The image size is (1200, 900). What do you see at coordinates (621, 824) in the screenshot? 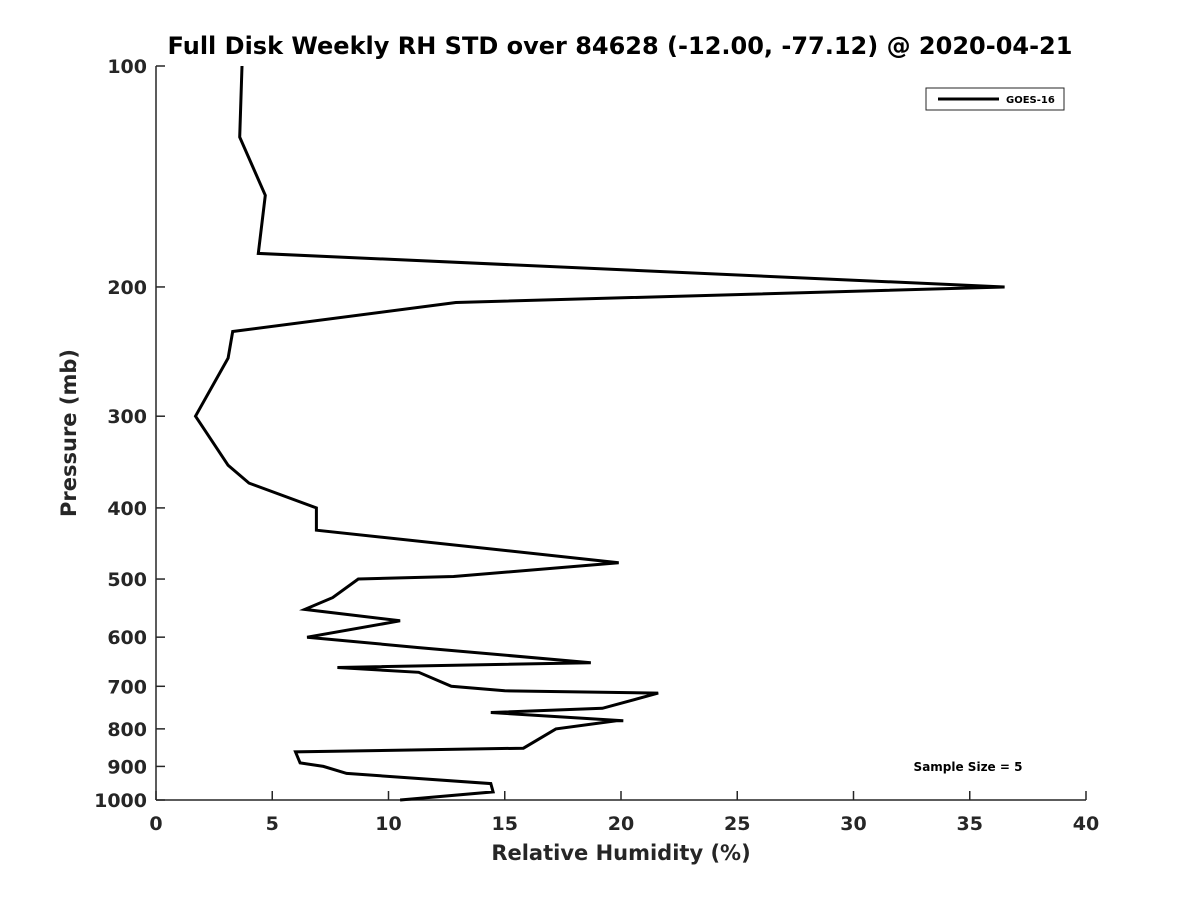
I see `x-tick-label: 20` at bounding box center [621, 824].